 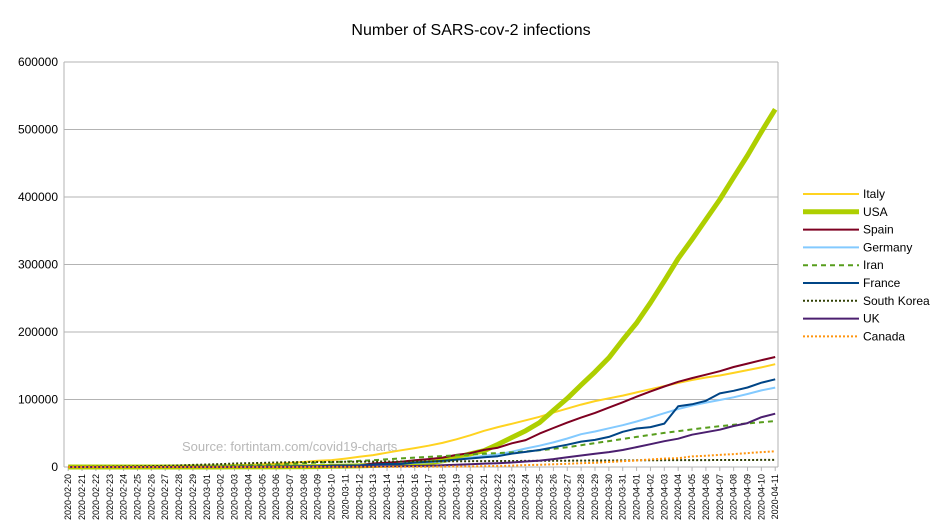 I want to click on x-tick-label: 2020-03-29, so click(x=595, y=497).